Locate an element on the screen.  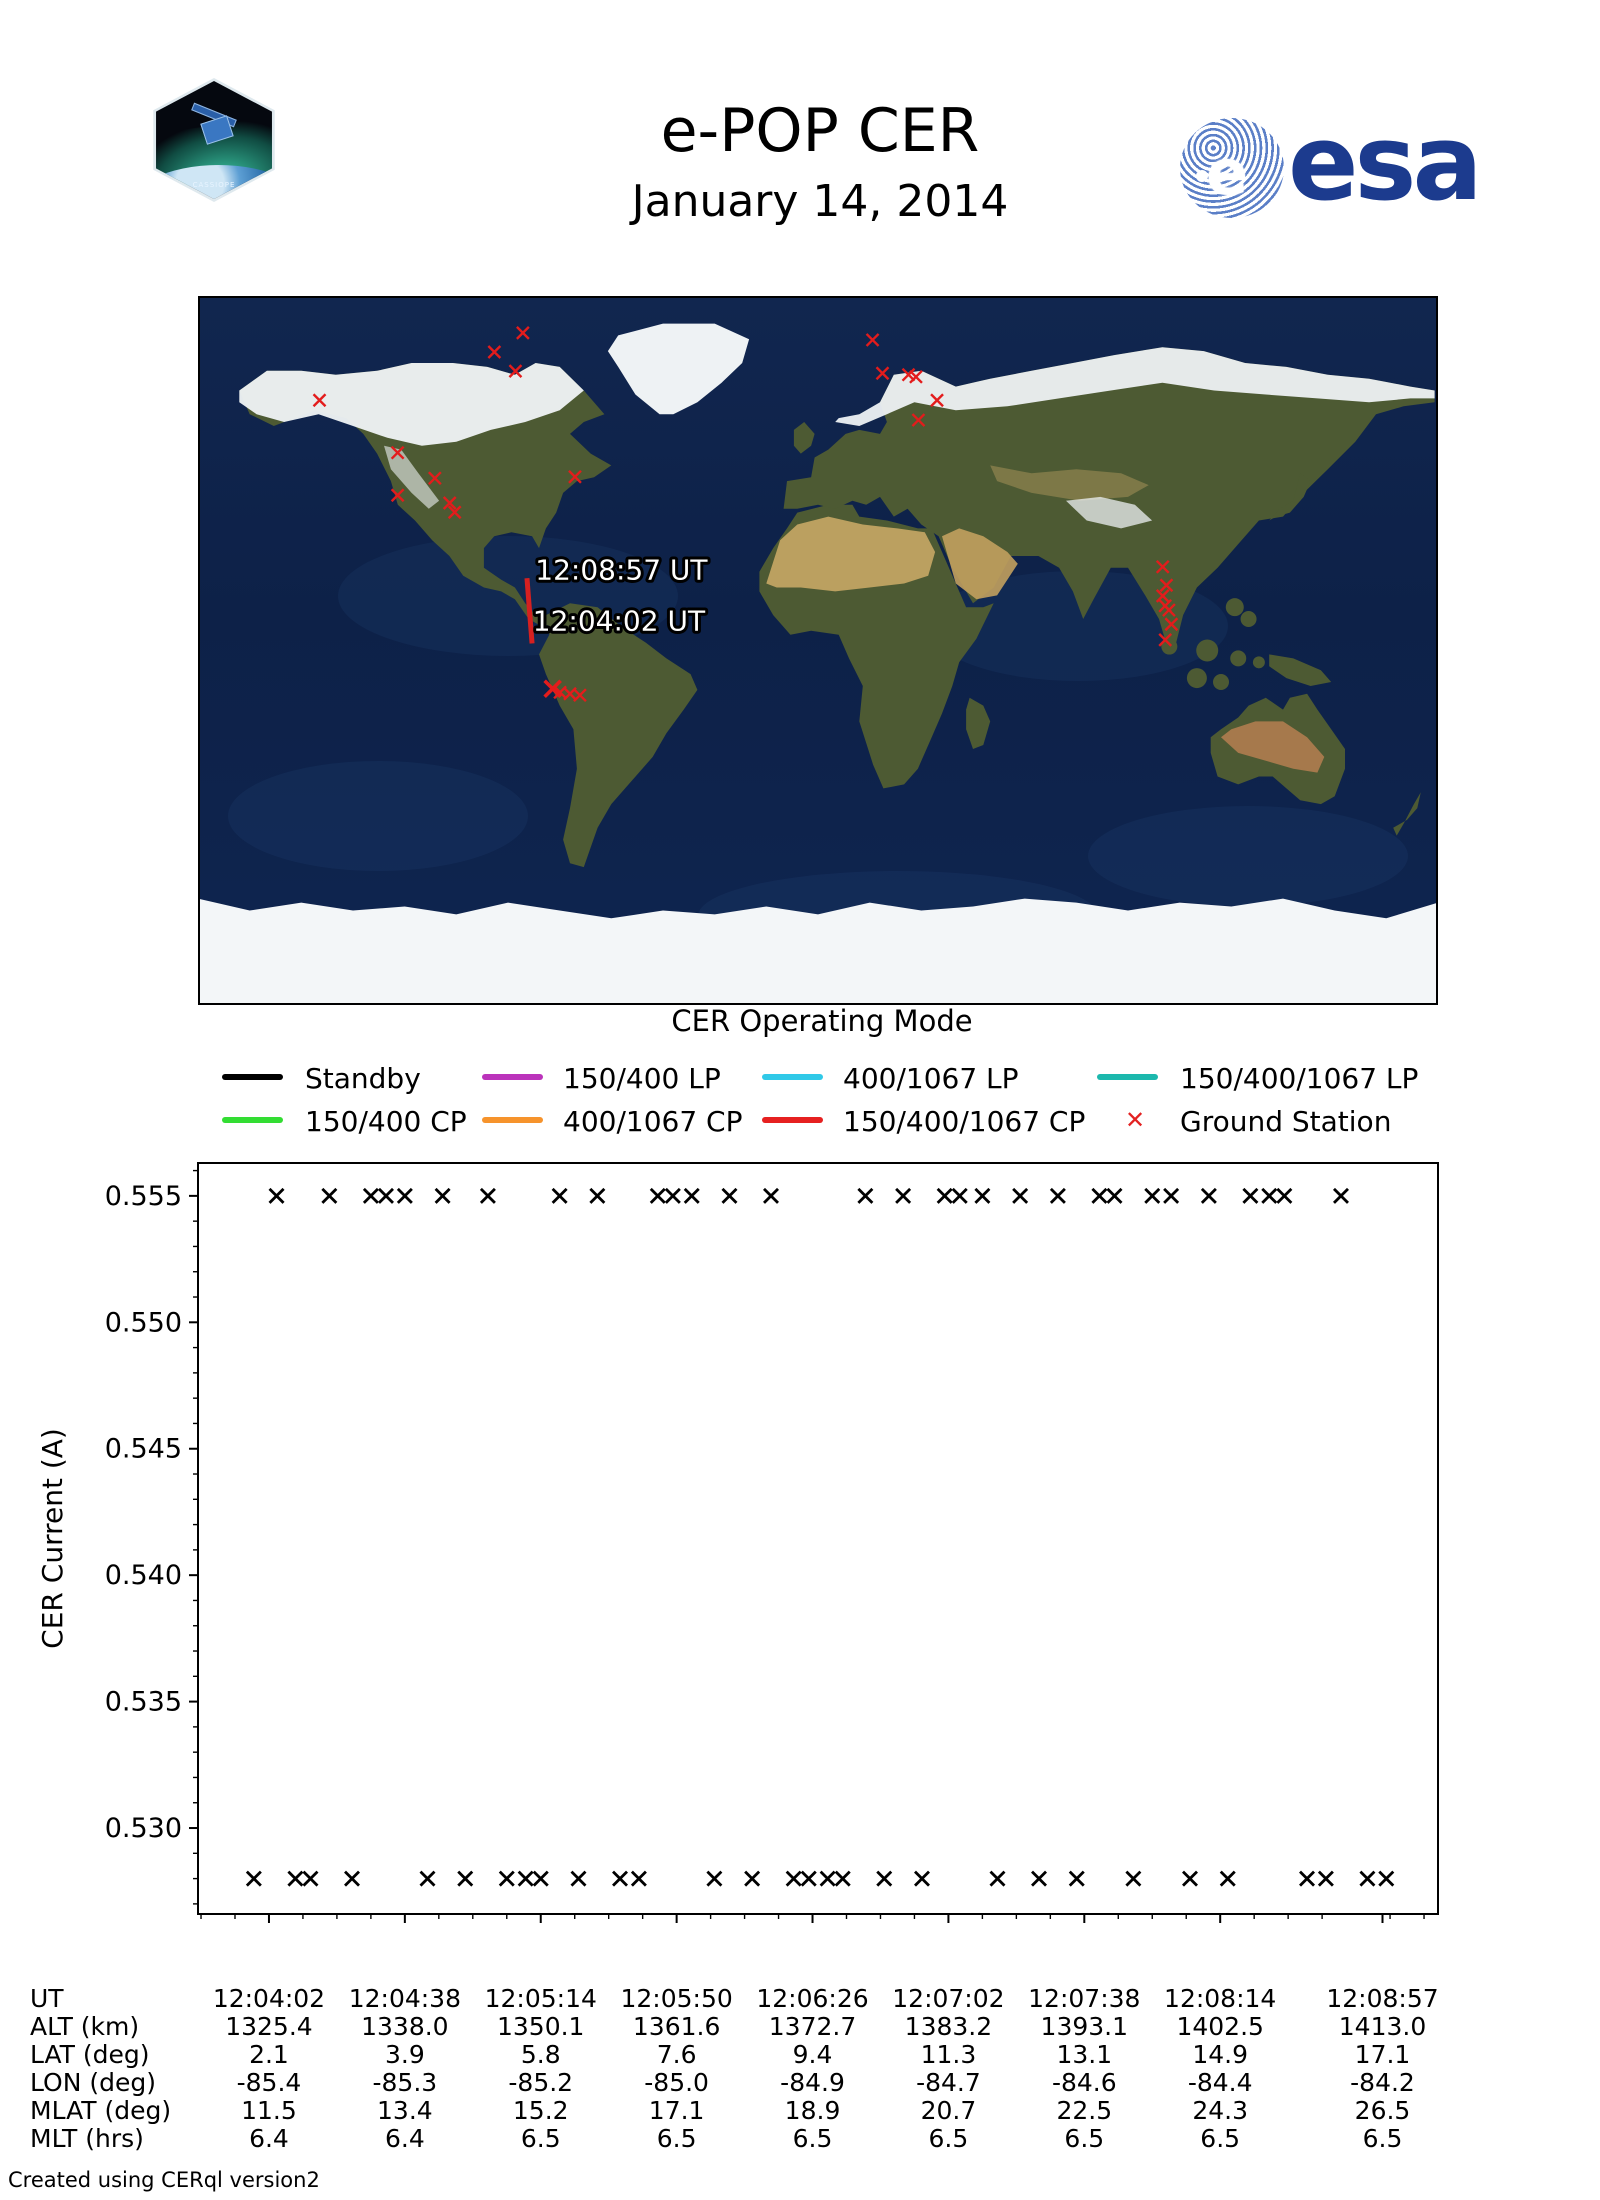
table-cell: 26.5 is located at coordinates (1382, 2110).